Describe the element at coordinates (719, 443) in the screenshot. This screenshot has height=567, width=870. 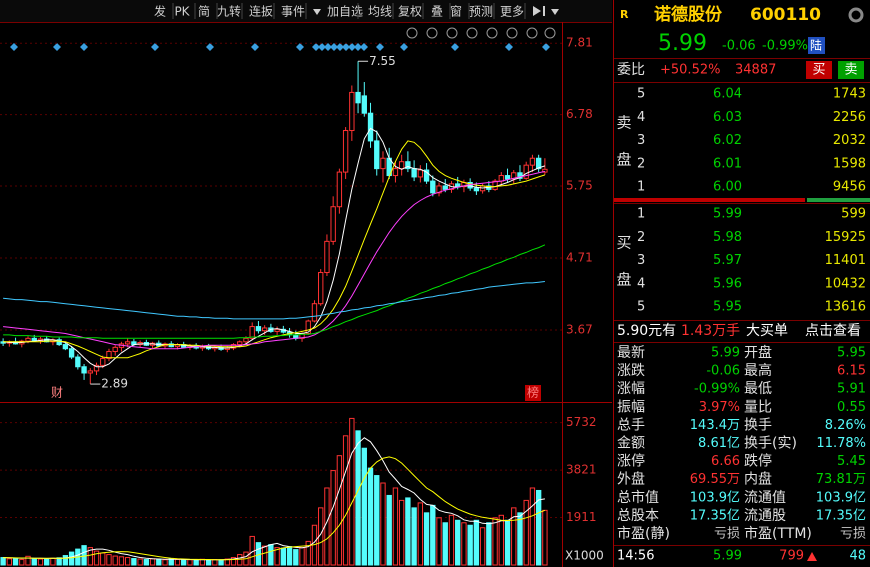
I see `stat-value: 8.61亿` at that location.